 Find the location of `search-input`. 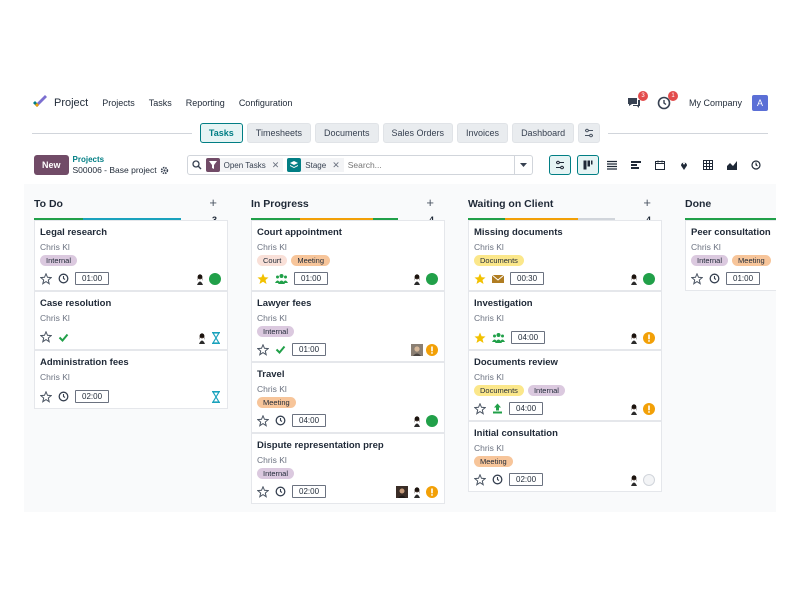

search-input is located at coordinates (428, 165).